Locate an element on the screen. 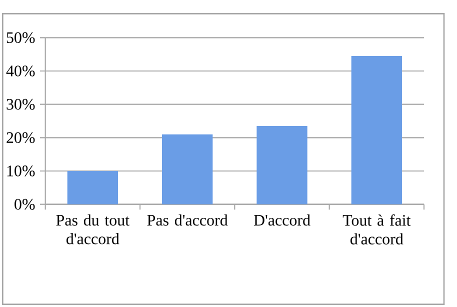  y-tick-label: 10% is located at coordinates (21, 171).